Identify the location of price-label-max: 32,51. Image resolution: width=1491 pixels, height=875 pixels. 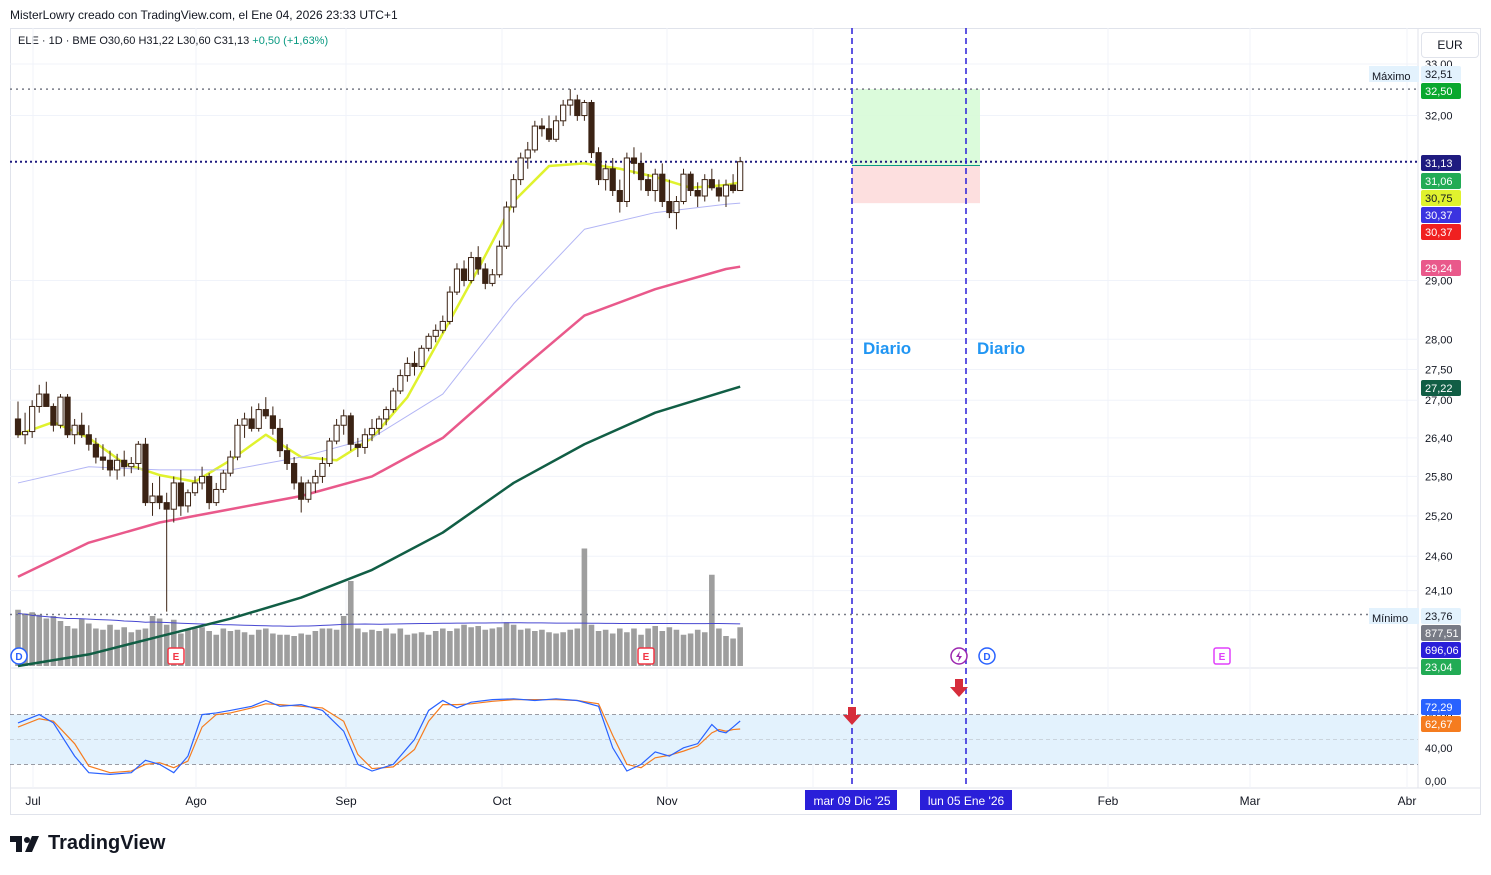
(1439, 75).